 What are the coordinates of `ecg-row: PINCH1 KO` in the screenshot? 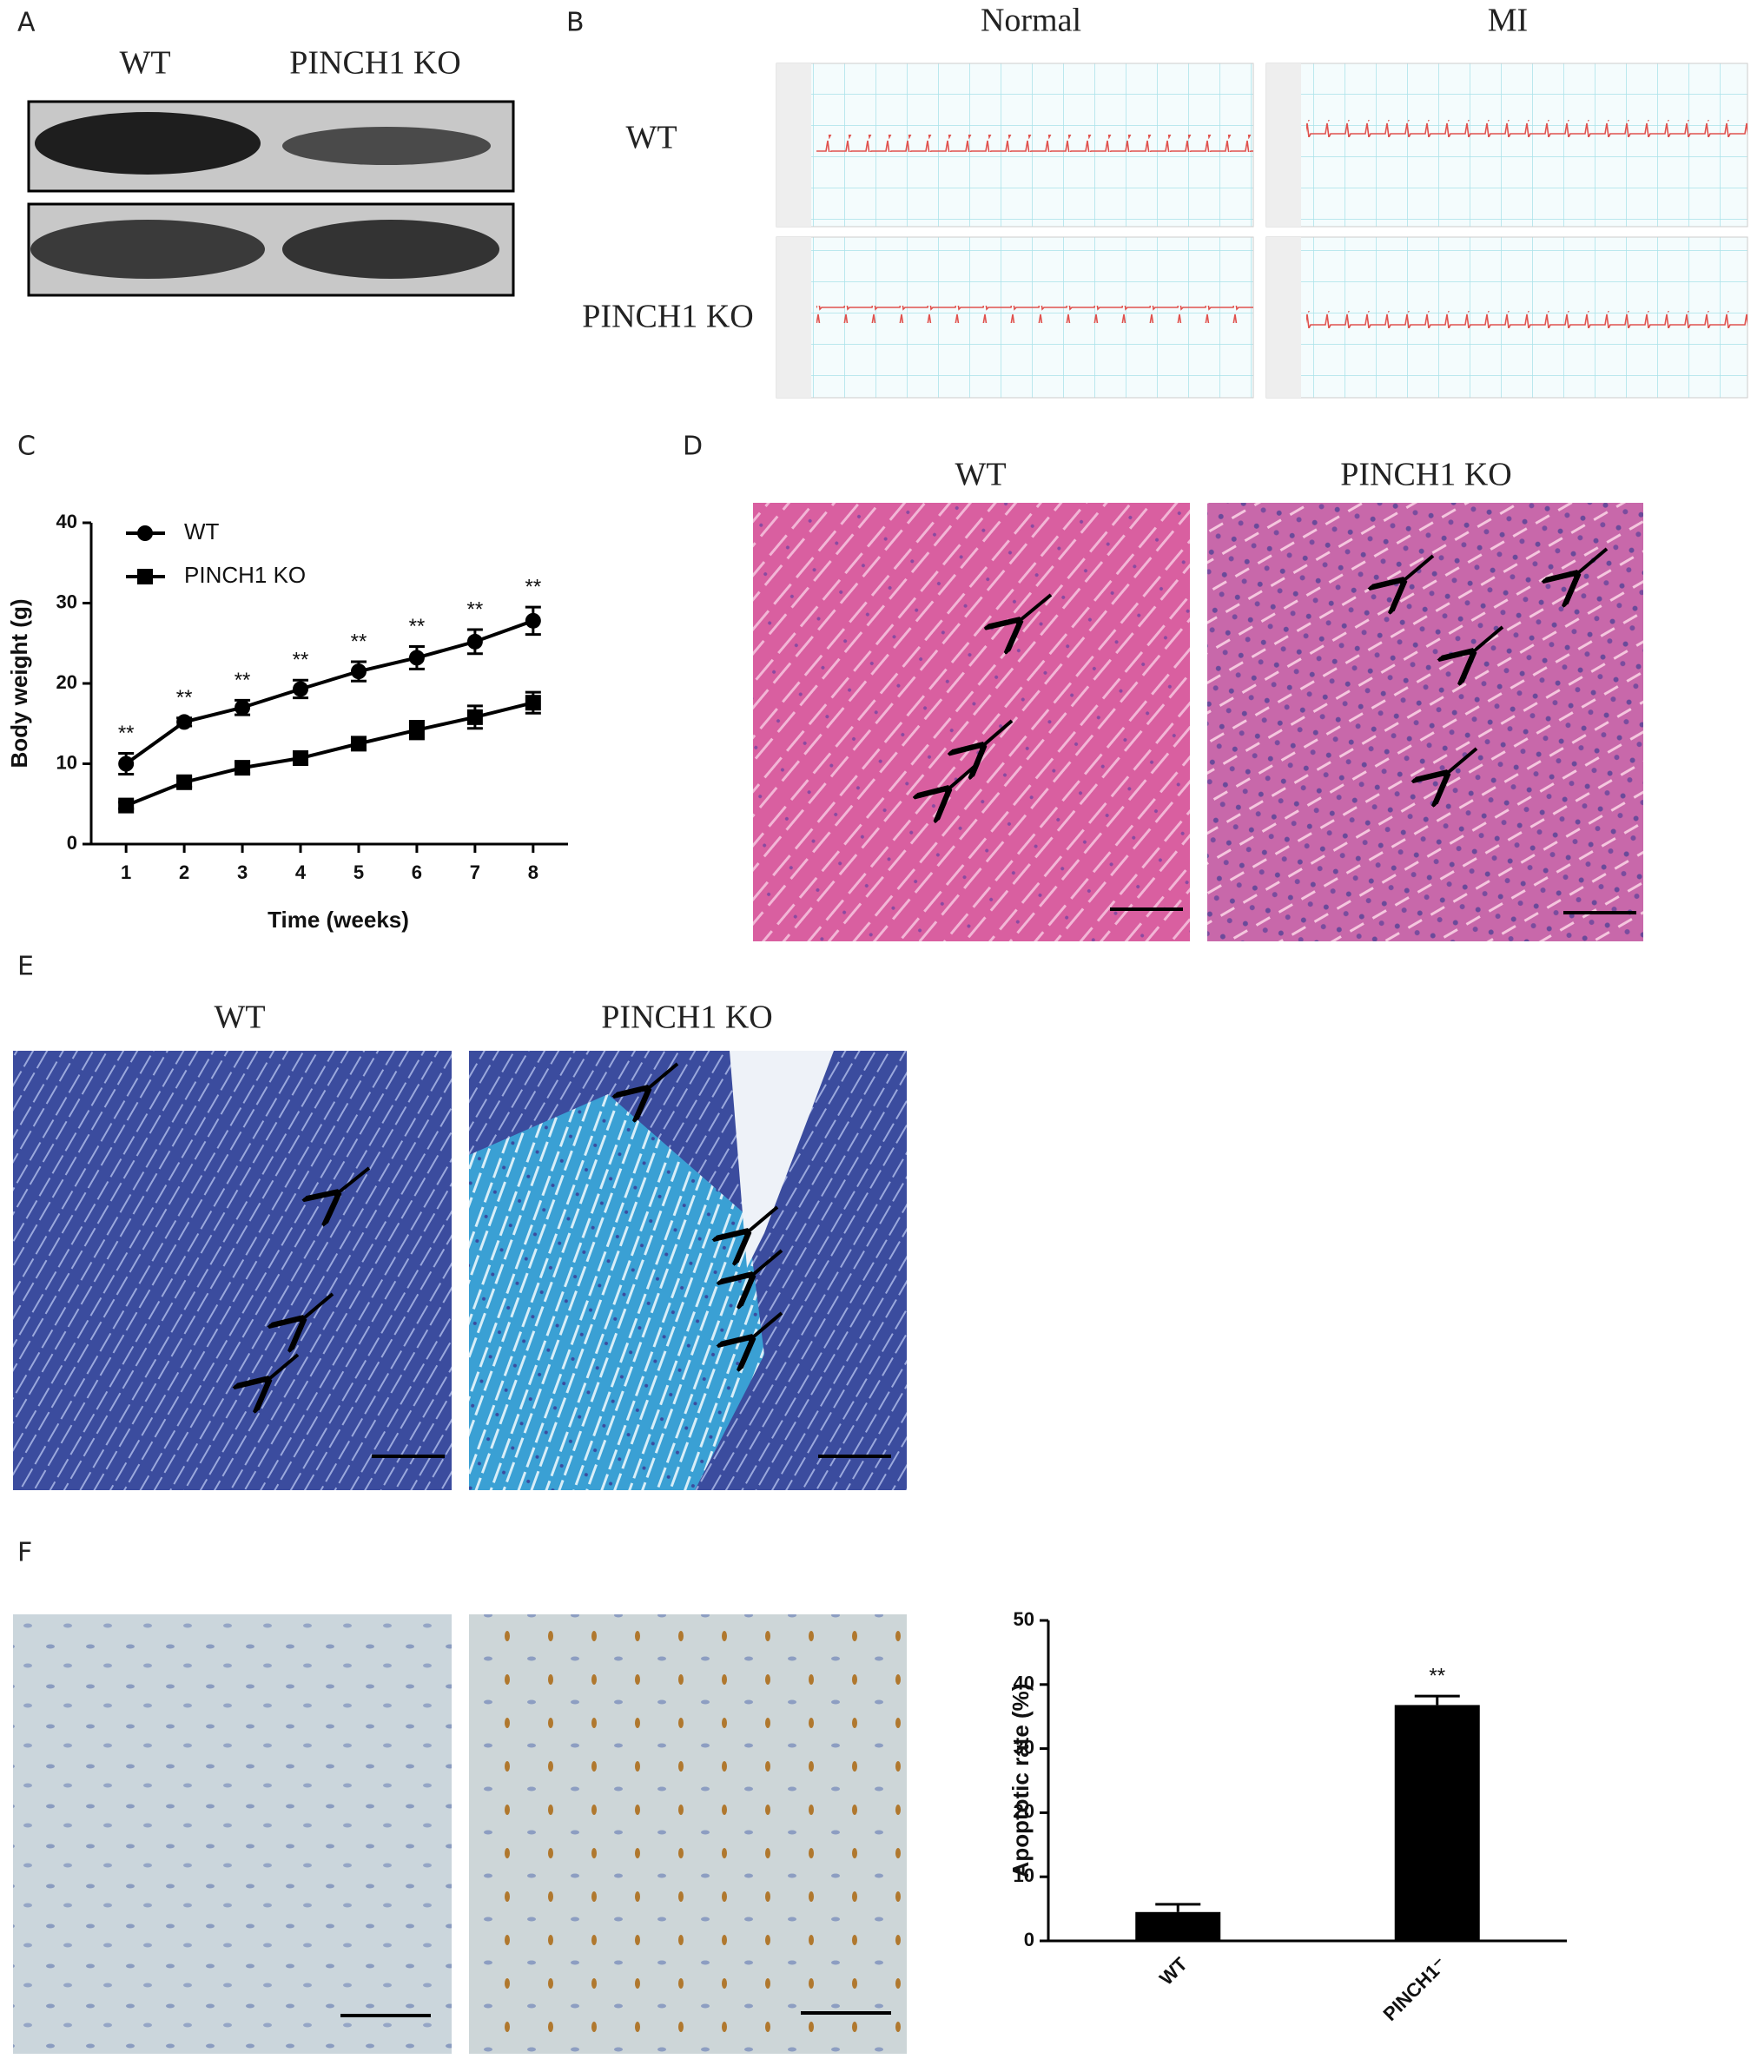 It's located at (667, 317).